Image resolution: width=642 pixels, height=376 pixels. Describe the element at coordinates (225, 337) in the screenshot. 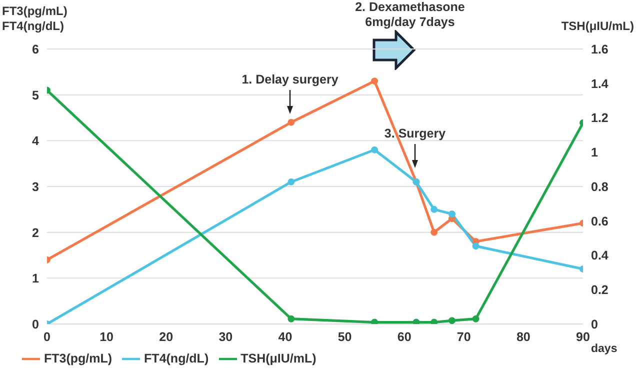

I see `x-tick-label: 30` at that location.